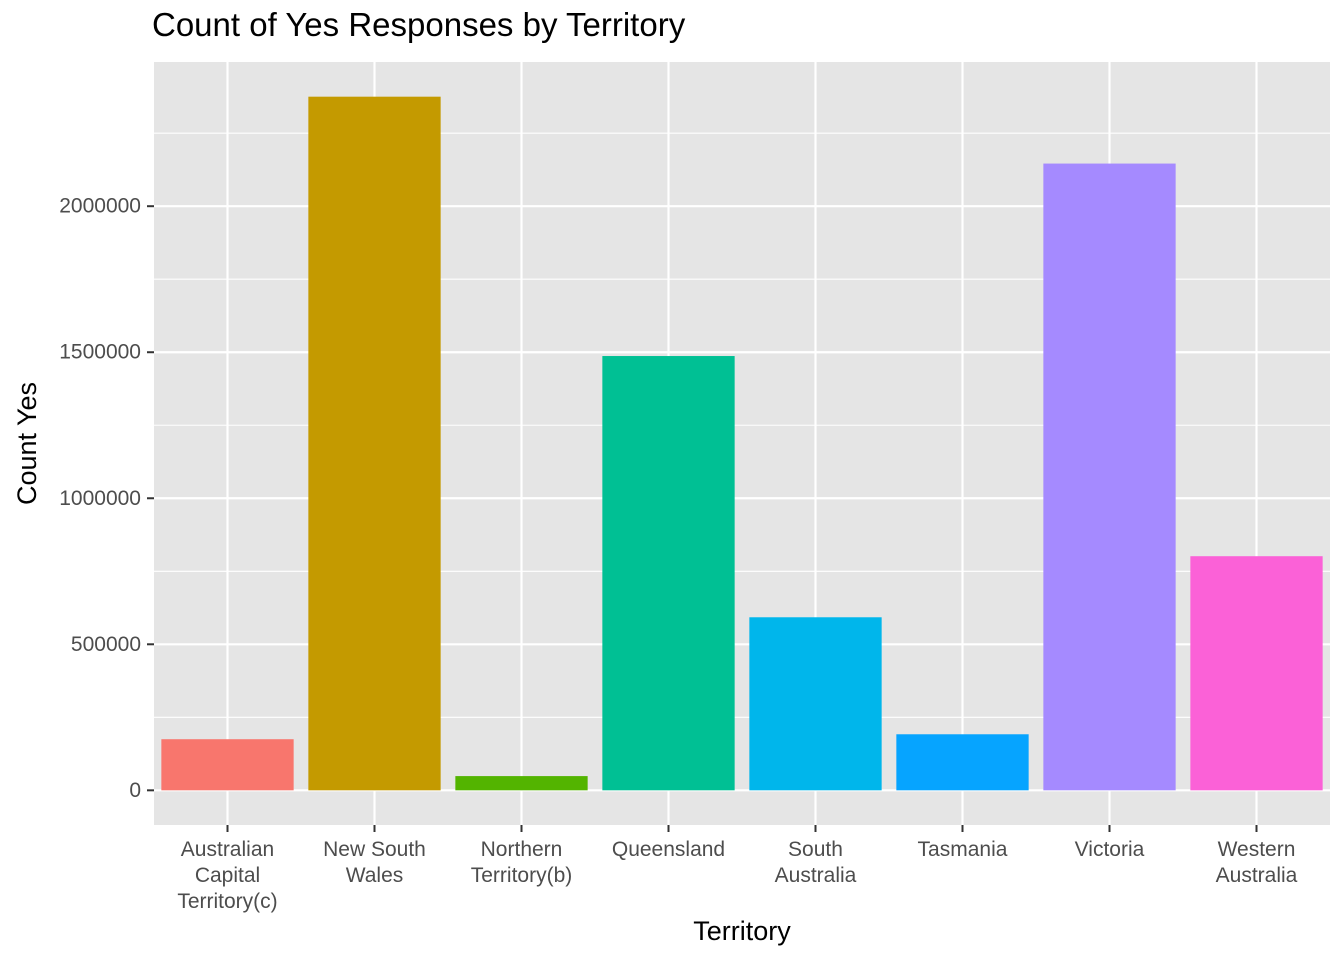 This screenshot has width=1344, height=960. I want to click on y-tick-label: 0, so click(135, 790).